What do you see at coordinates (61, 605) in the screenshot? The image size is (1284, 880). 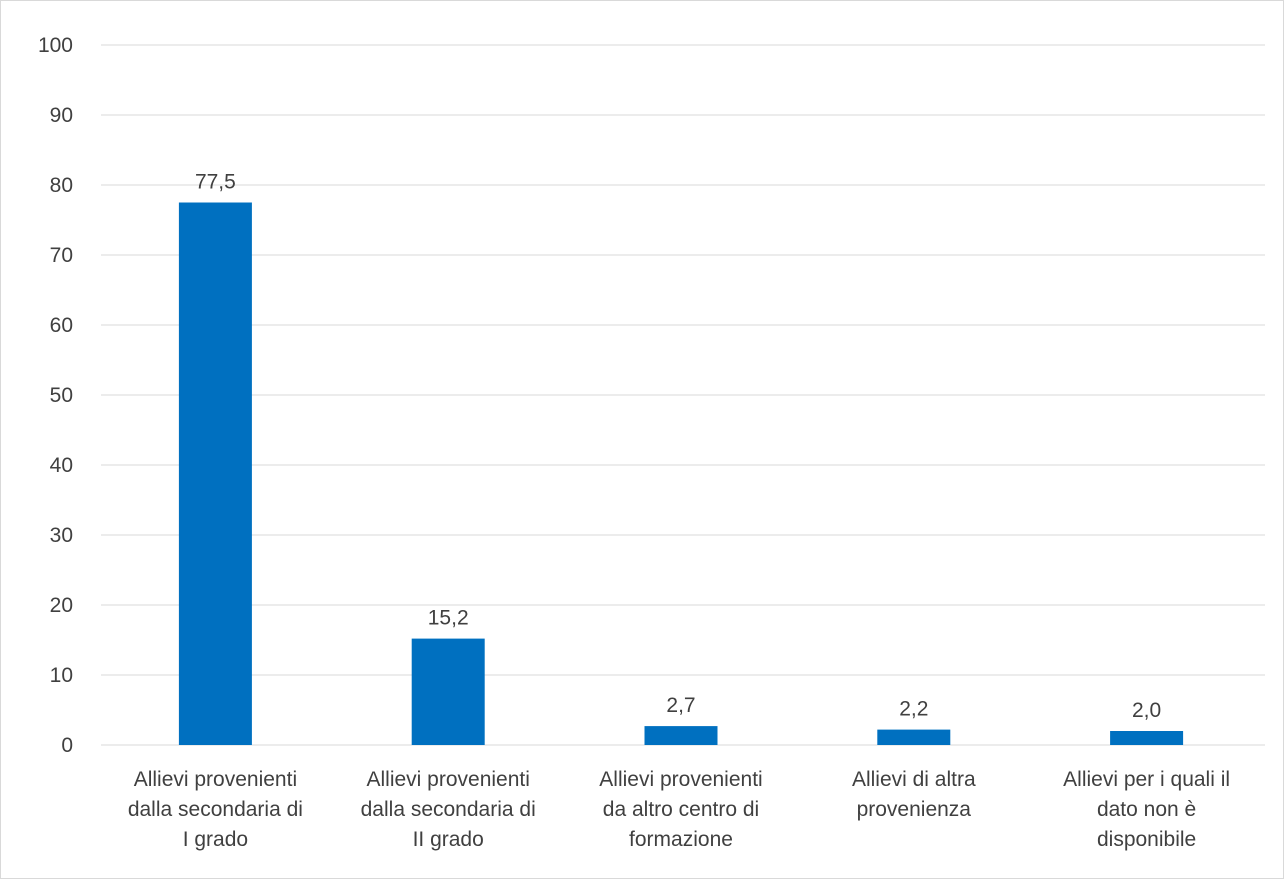 I see `y-tick-label: 20` at bounding box center [61, 605].